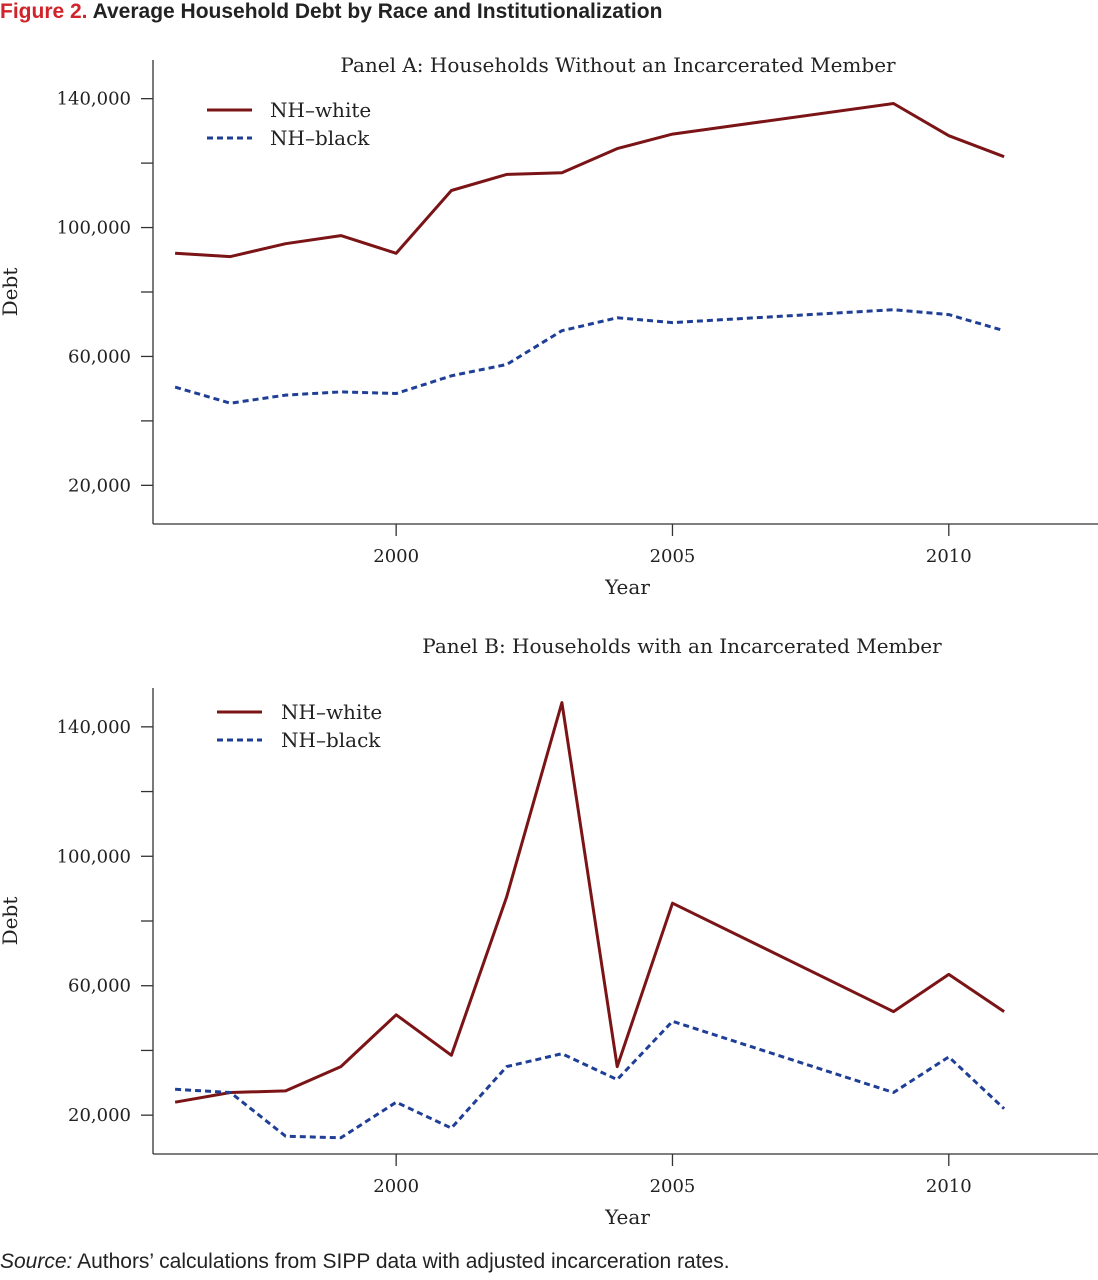  What do you see at coordinates (590, 1079) in the screenshot?
I see `panel-b-series-line-nh-black` at bounding box center [590, 1079].